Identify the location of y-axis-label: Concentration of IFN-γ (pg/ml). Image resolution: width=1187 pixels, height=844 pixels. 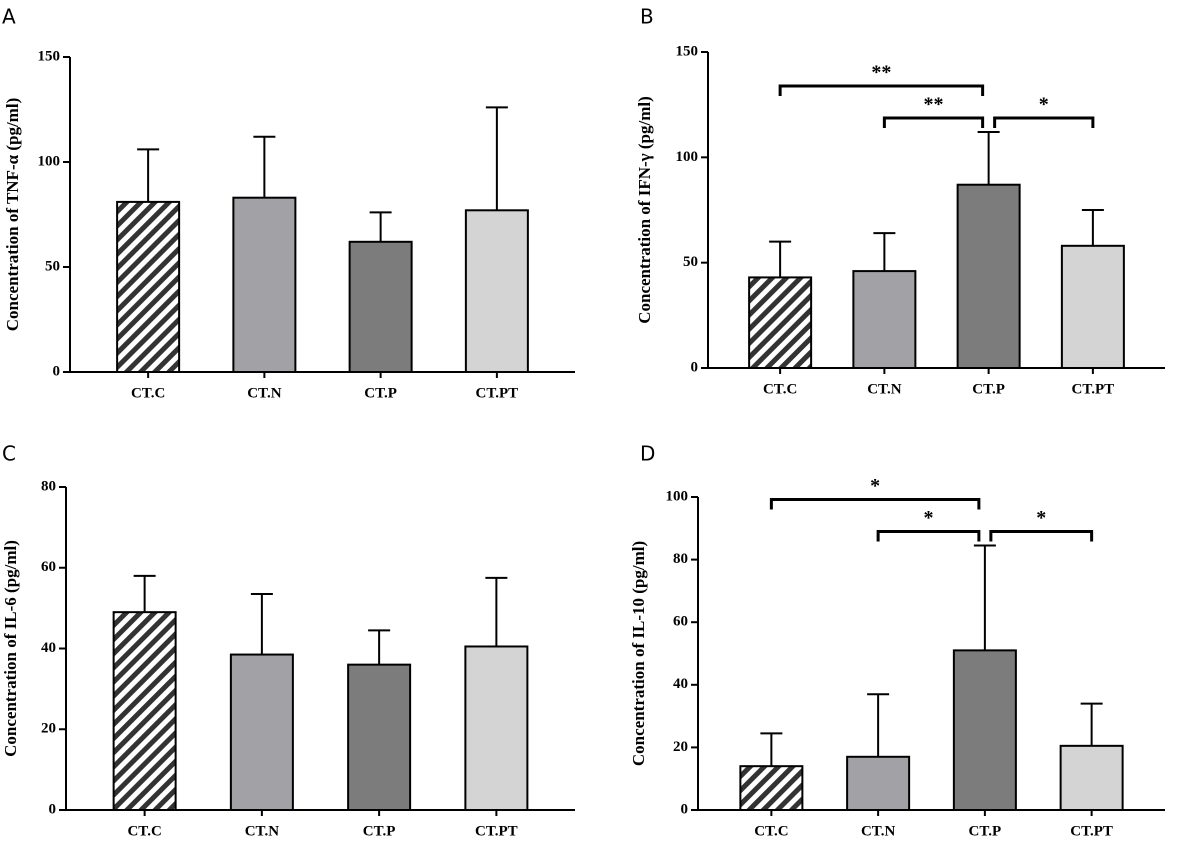
(644, 210).